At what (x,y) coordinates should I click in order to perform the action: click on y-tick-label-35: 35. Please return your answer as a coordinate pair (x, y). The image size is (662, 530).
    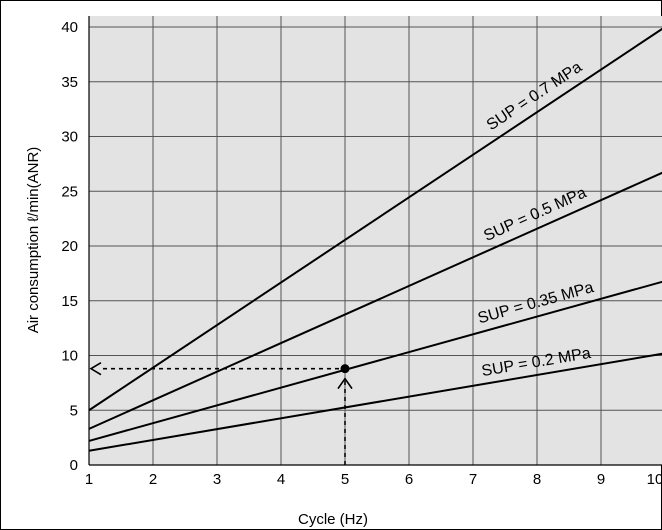
    Looking at the image, I should click on (69, 82).